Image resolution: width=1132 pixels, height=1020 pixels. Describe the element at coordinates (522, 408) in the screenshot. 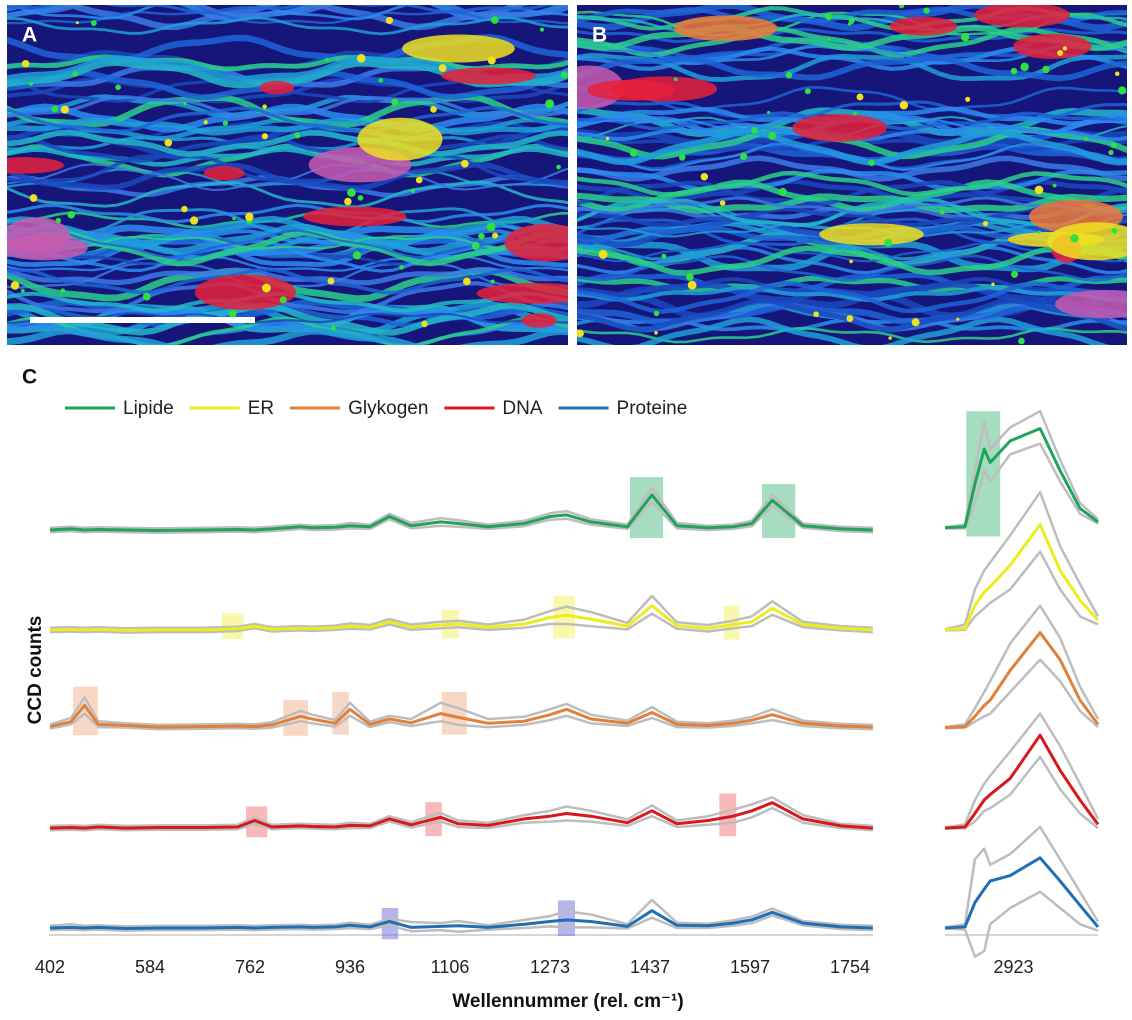

I see `legend-label: DNA` at that location.